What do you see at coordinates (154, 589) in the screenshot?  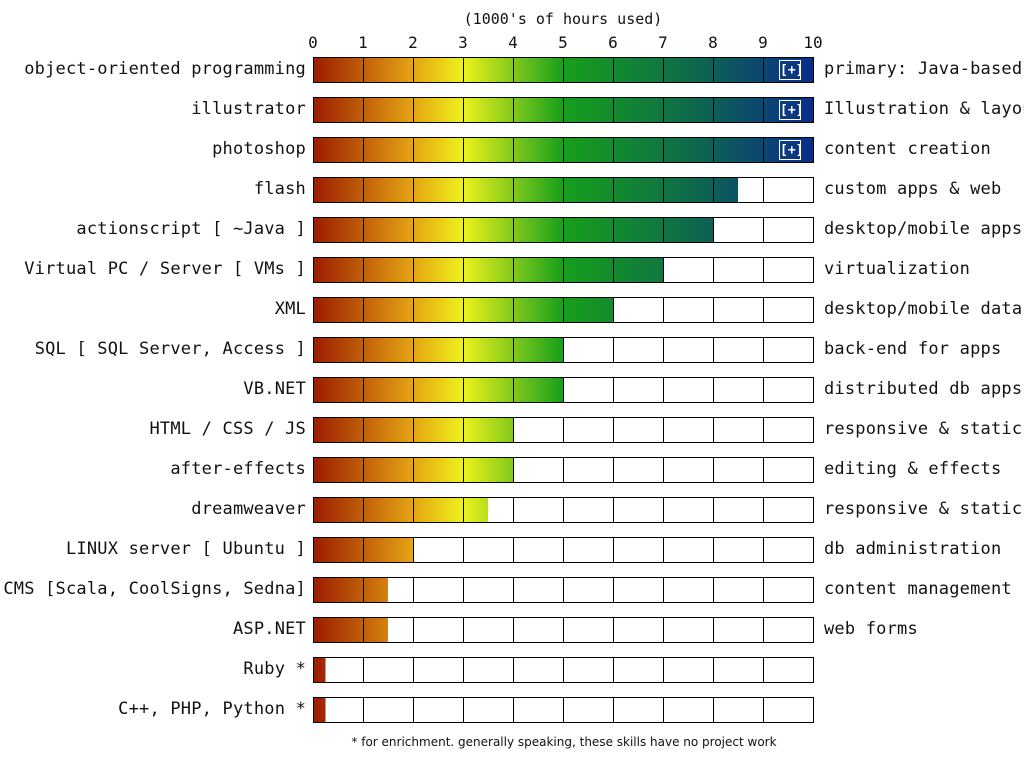 I see `row-label: CMS [Scala, CoolSigns, Sedna]` at bounding box center [154, 589].